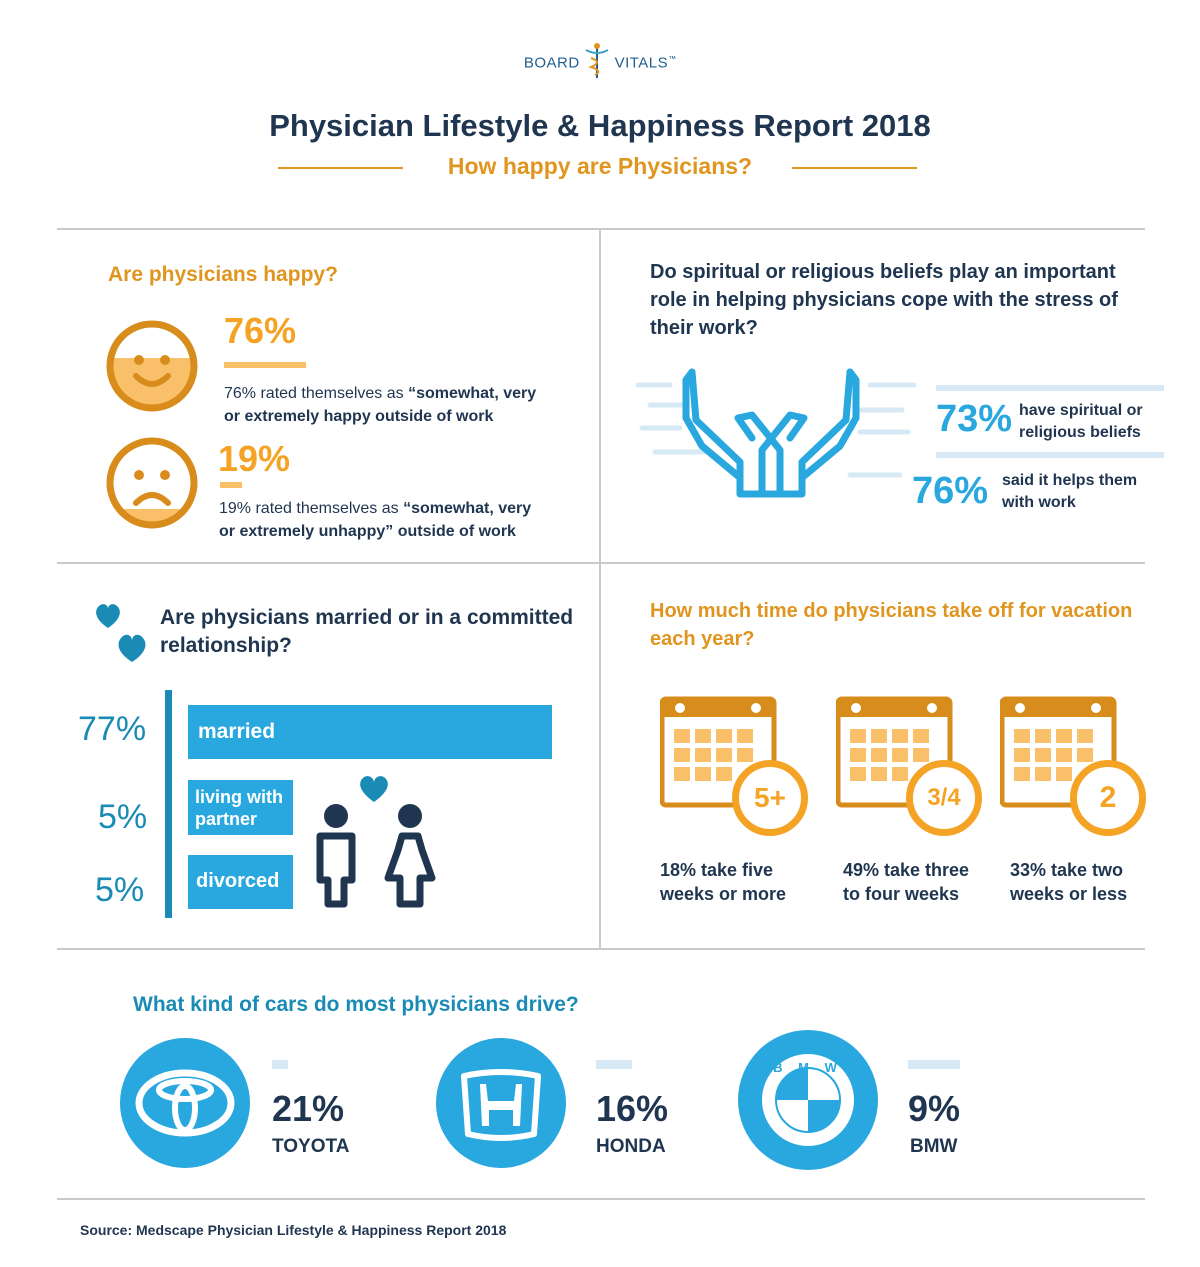 The width and height of the screenshot is (1200, 1267). Describe the element at coordinates (467, 508) in the screenshot. I see `unhappy-desc-bold: “somewhat, very` at that location.